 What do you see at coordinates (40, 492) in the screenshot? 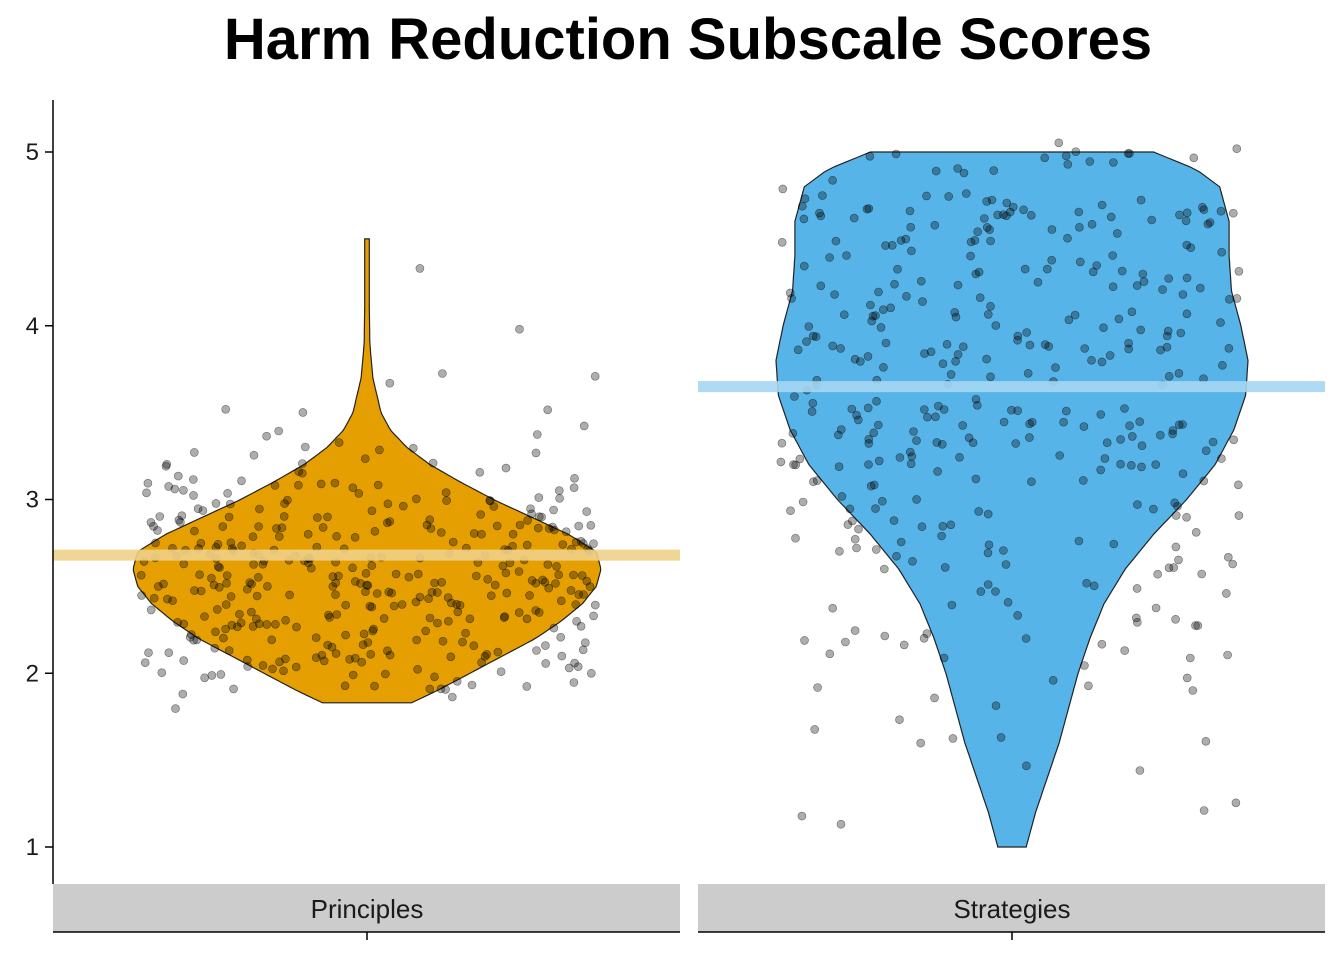
I see `y-axis: 1 2 3 4 5` at bounding box center [40, 492].